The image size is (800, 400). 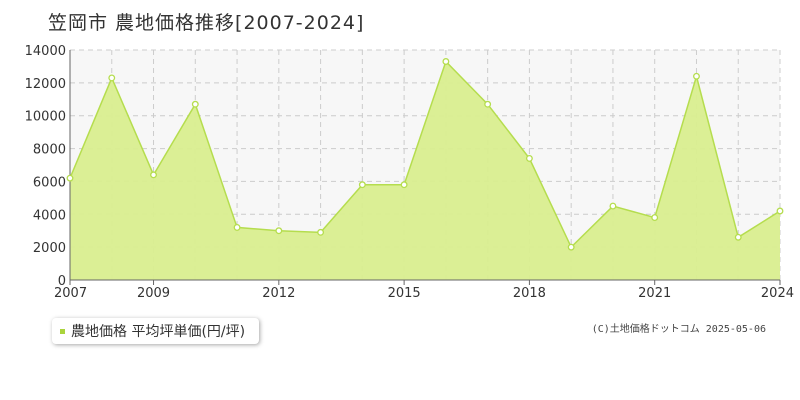 What do you see at coordinates (49, 248) in the screenshot?
I see `y-tick-label: 2000` at bounding box center [49, 248].